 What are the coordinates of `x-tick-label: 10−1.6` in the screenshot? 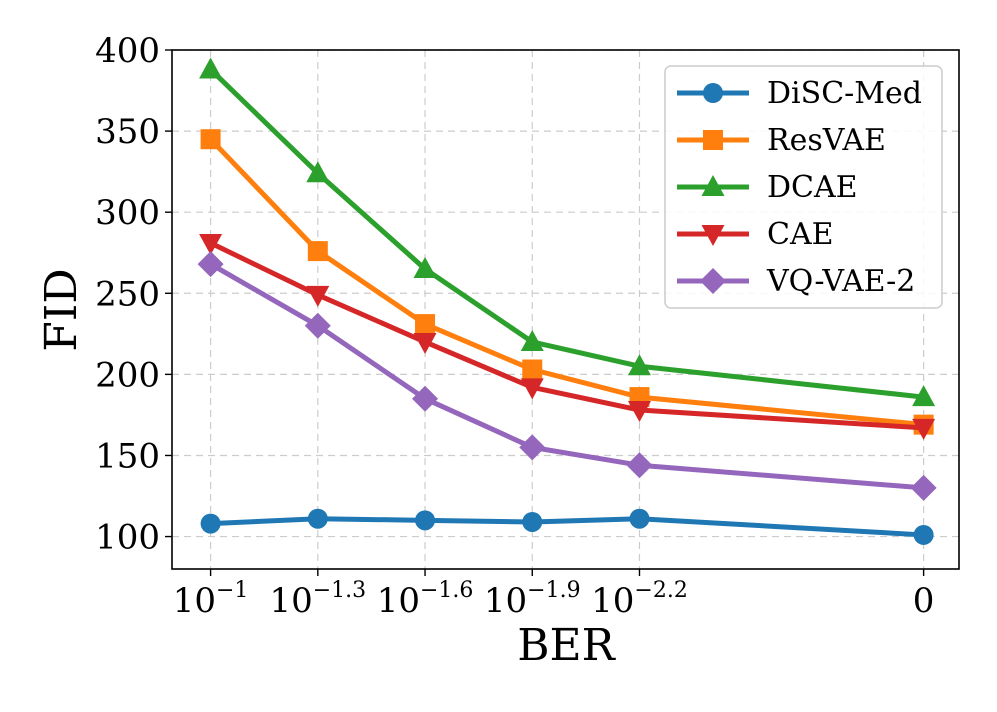 It's located at (425, 599).